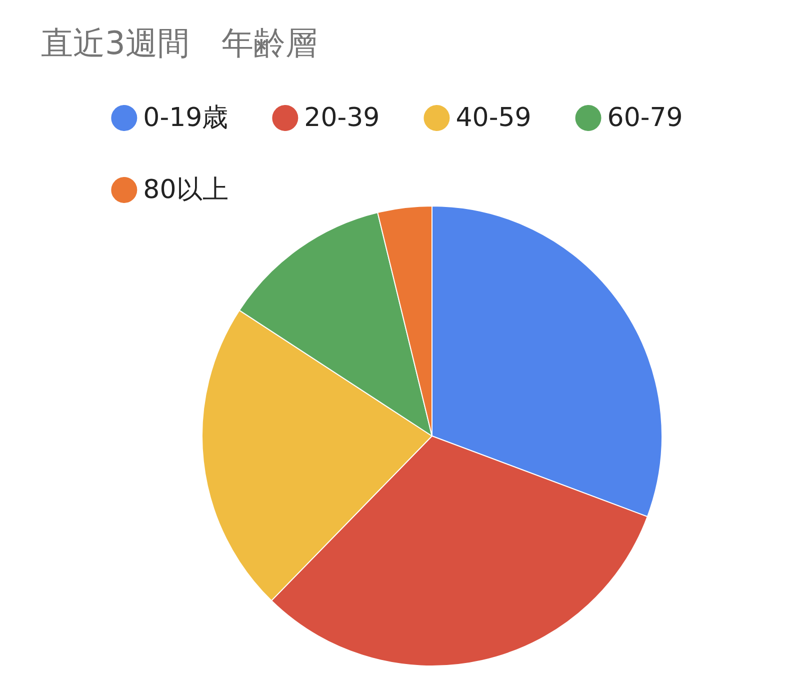  Describe the element at coordinates (494, 118) in the screenshot. I see `legend-label: 40-59` at that location.